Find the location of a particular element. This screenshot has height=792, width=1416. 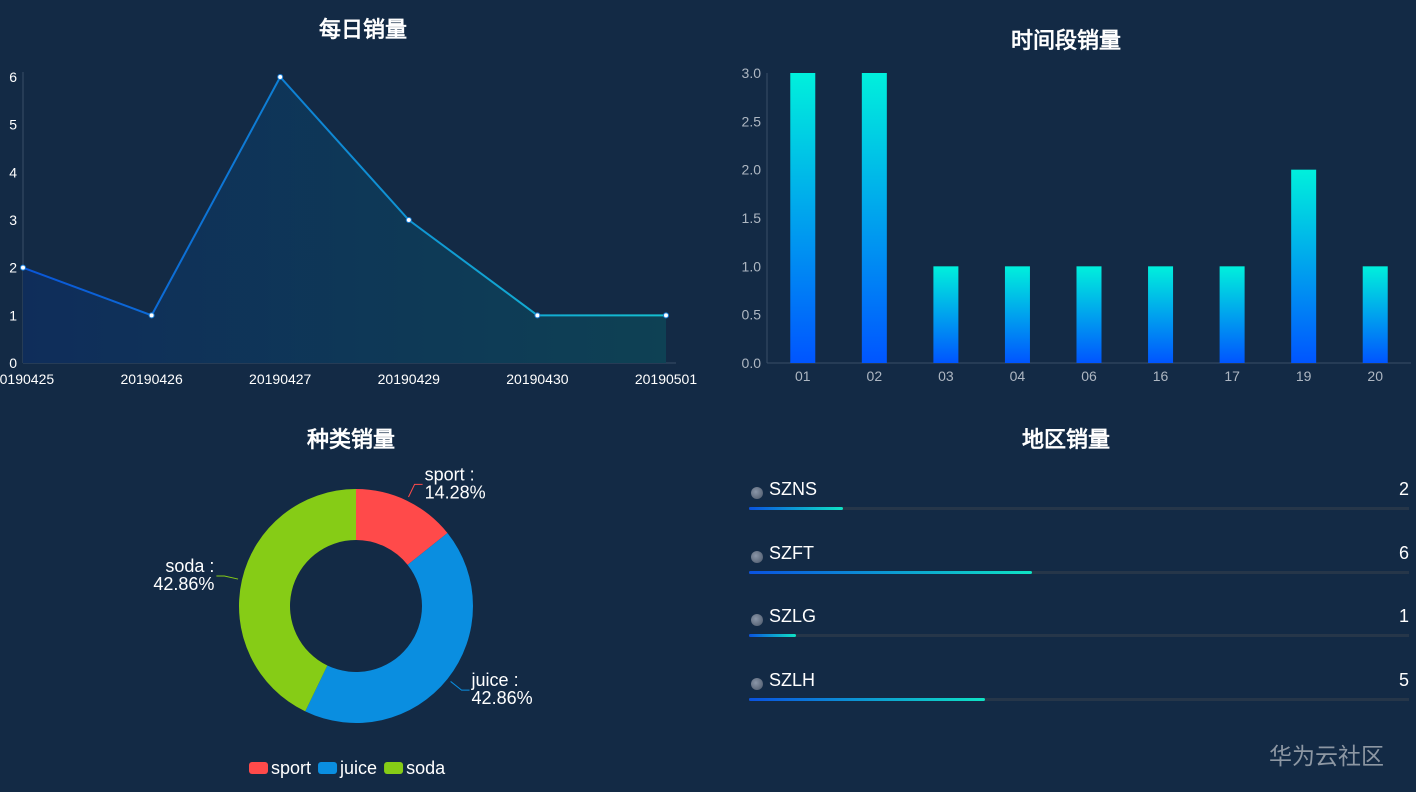

slice-label: sport : is located at coordinates (450, 474).